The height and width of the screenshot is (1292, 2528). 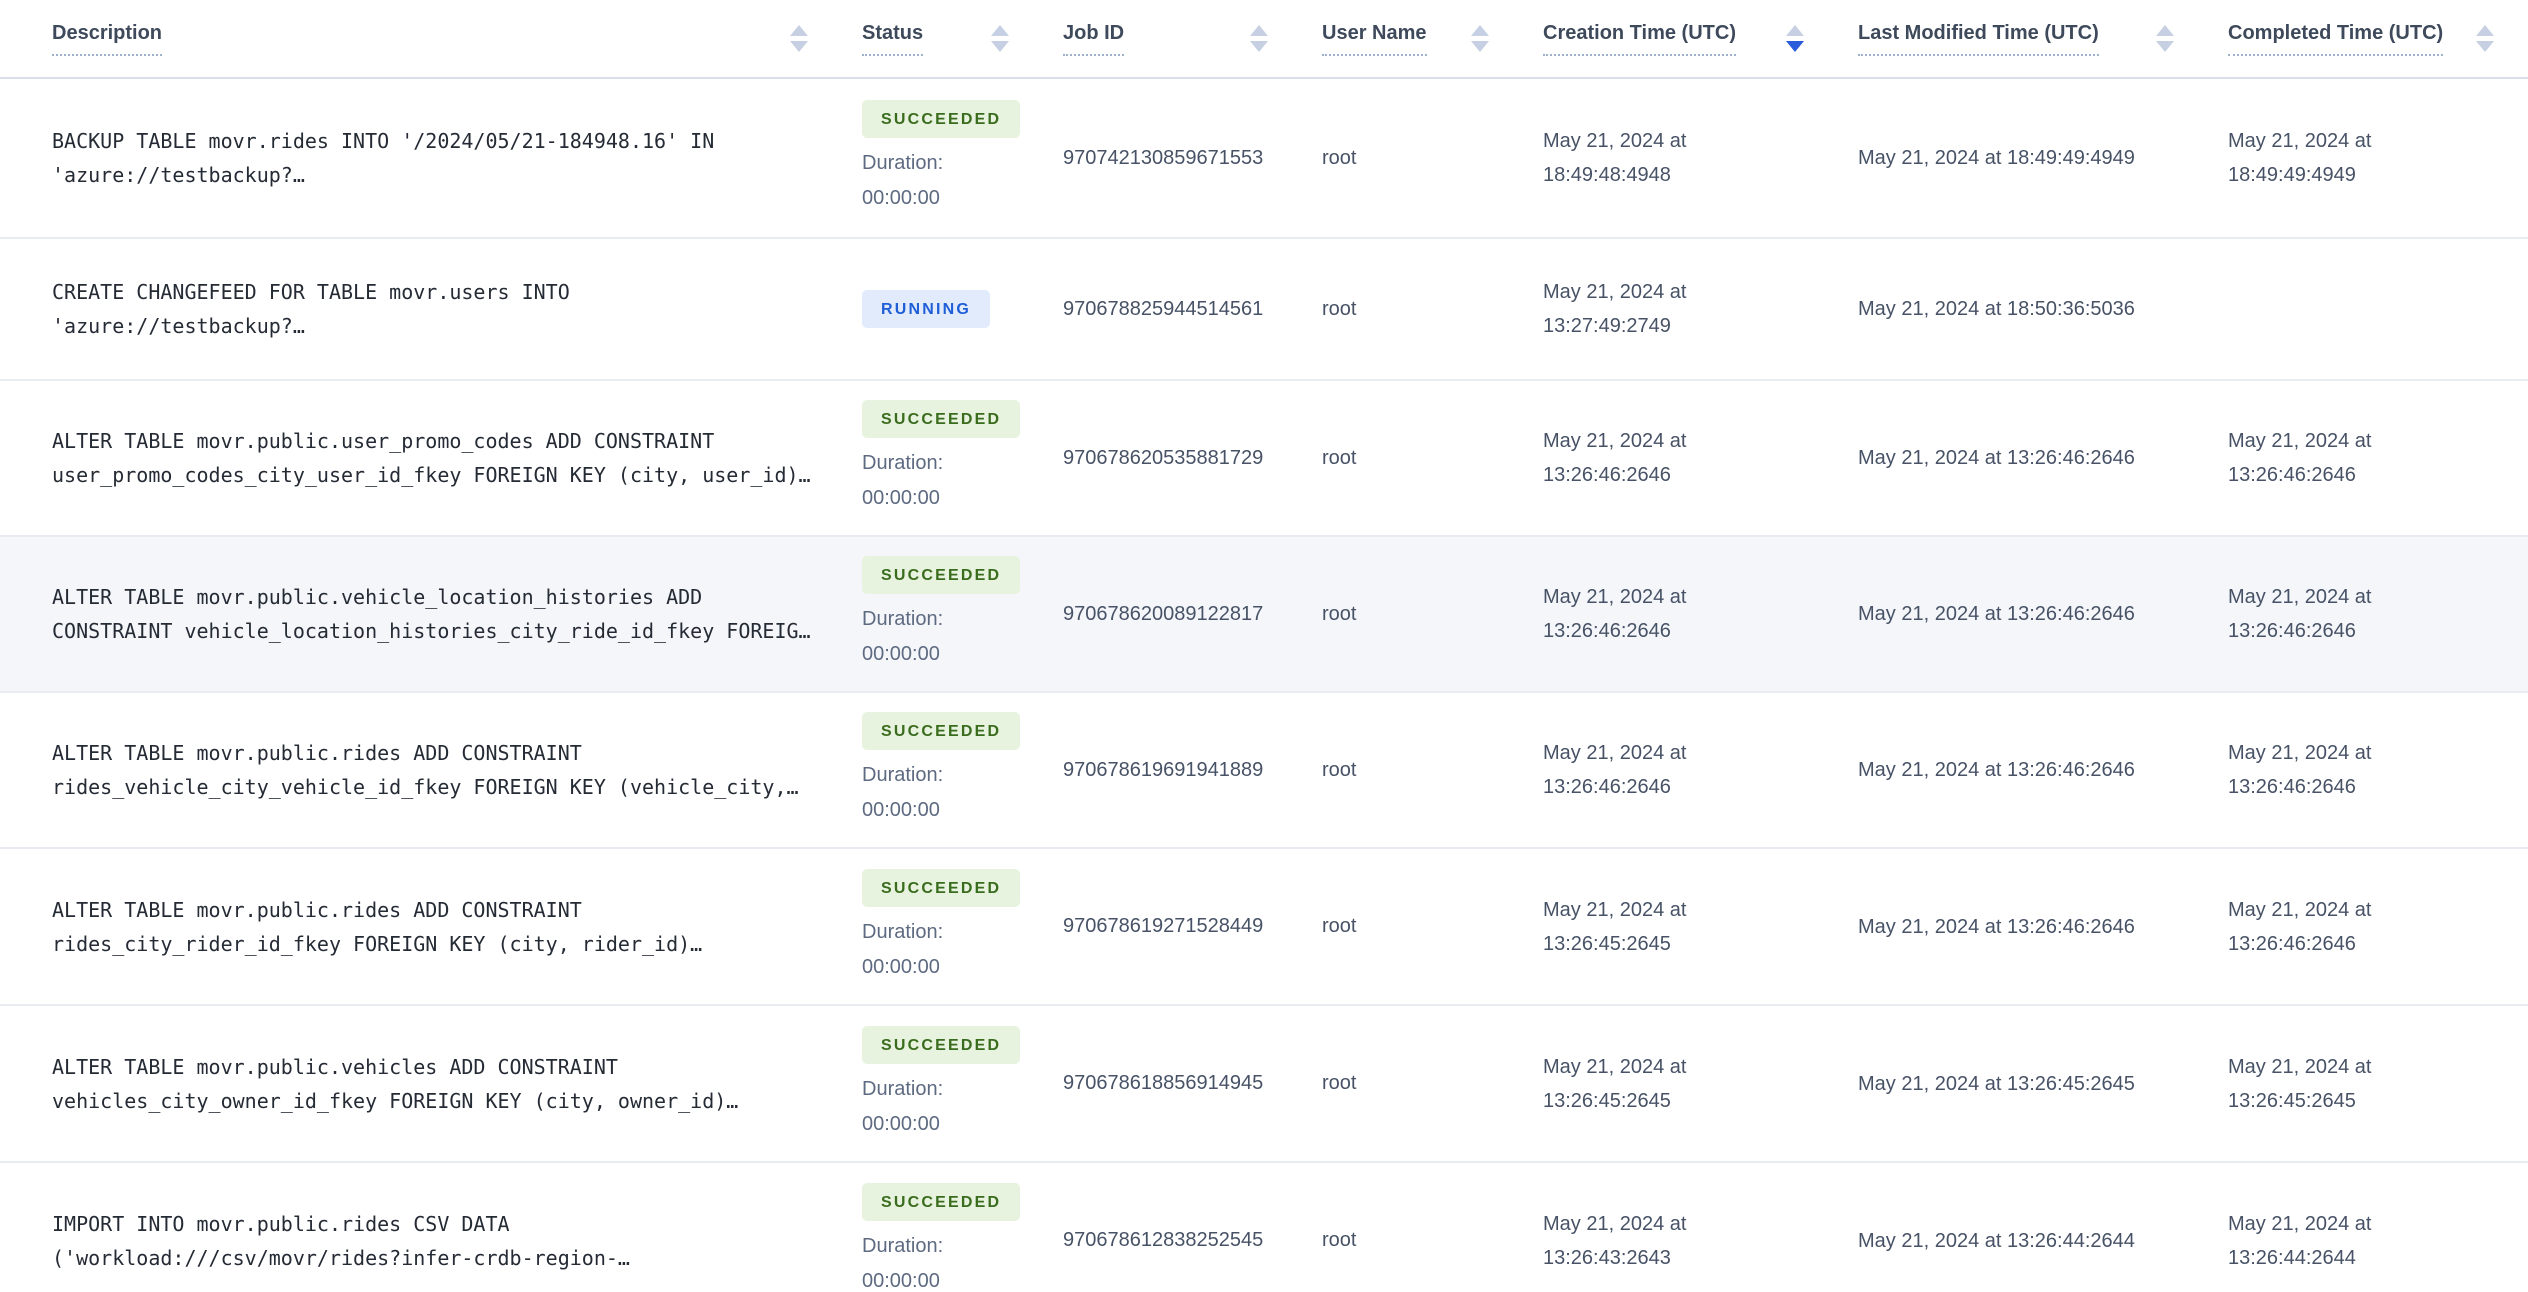 I want to click on table-header-row: Description Status Job ID User Name, so click(x=1264, y=39).